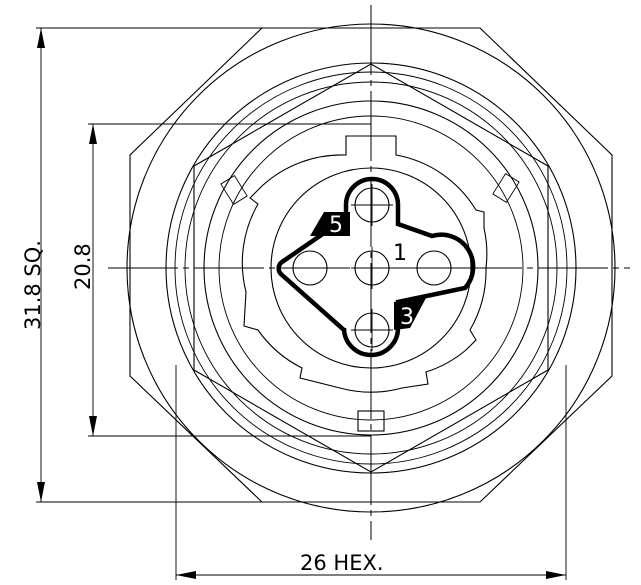  What do you see at coordinates (400, 253) in the screenshot?
I see `pin-1-label: 1` at bounding box center [400, 253].